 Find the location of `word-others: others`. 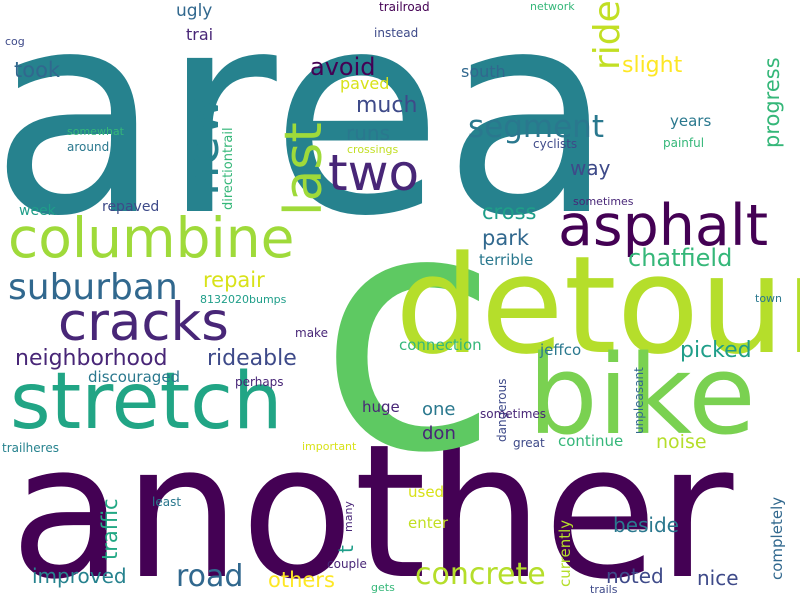

word-others: others is located at coordinates (301, 580).